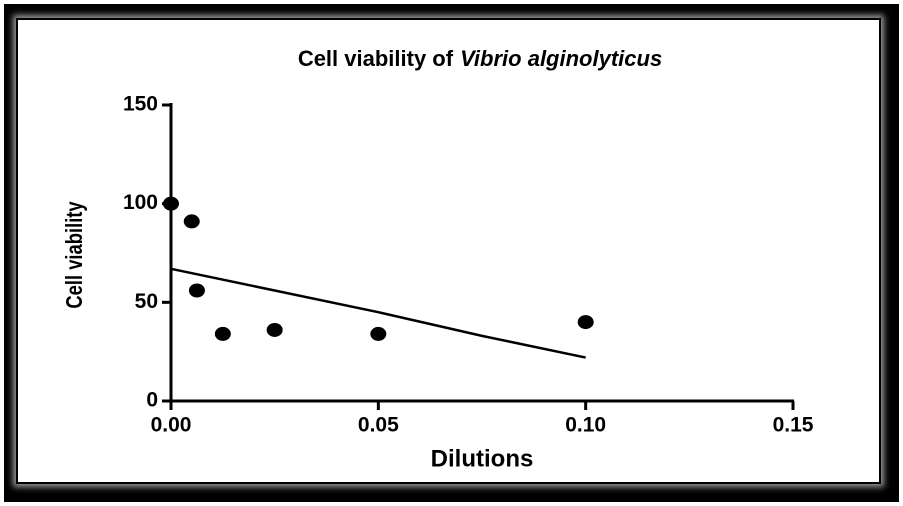 This screenshot has height=506, width=903. What do you see at coordinates (74, 255) in the screenshot?
I see `y-axis-label: Cell viability` at bounding box center [74, 255].